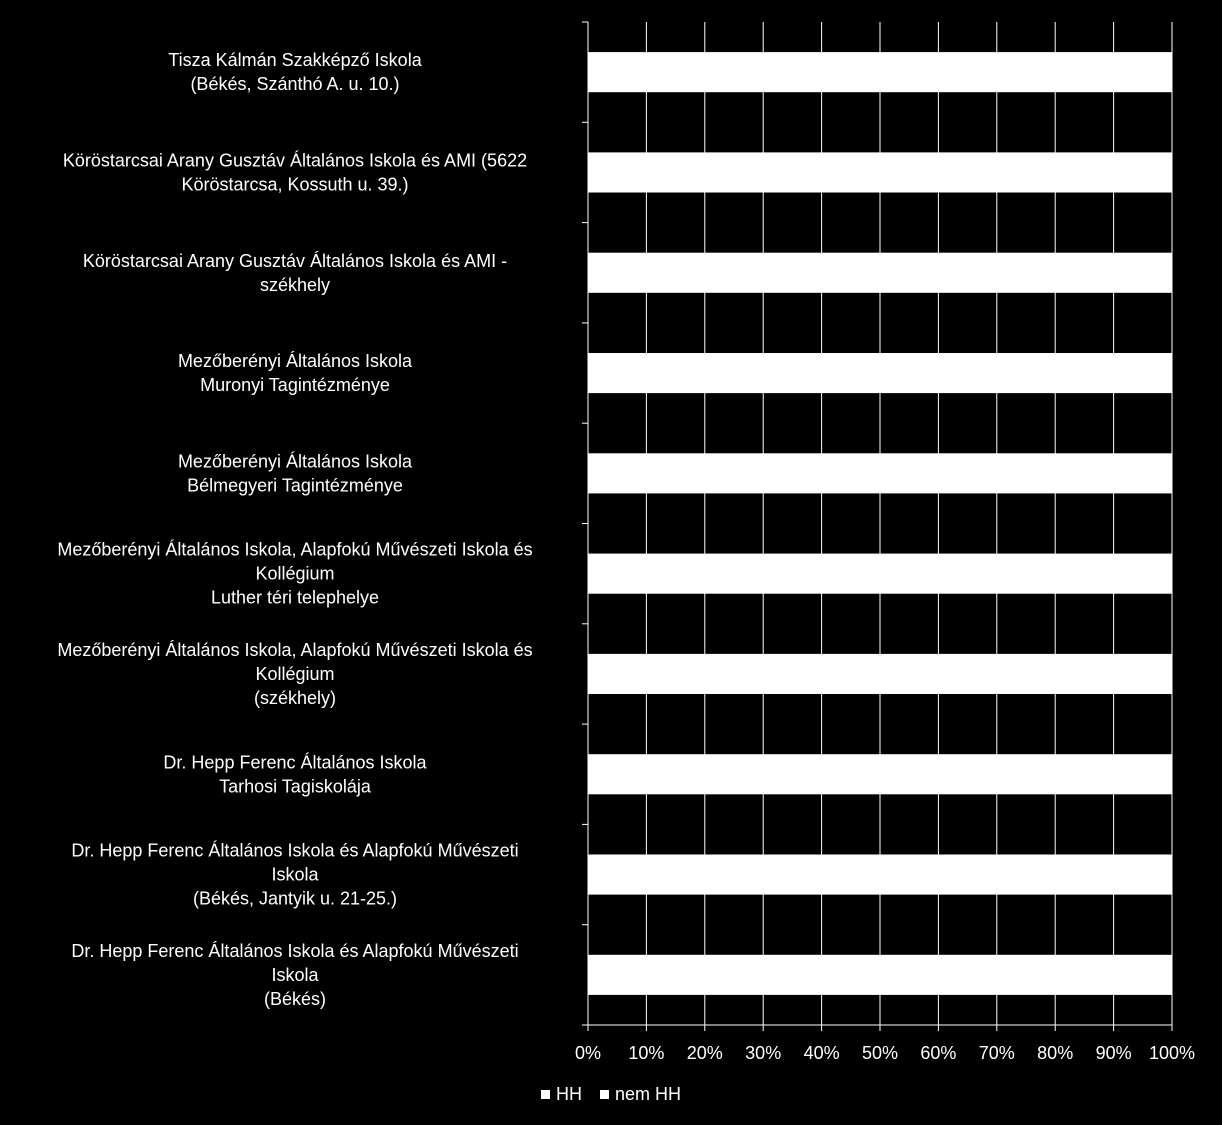 The width and height of the screenshot is (1222, 1125). What do you see at coordinates (295, 385) in the screenshot?
I see `category-label-line: Muronyi Tagintézménye` at bounding box center [295, 385].